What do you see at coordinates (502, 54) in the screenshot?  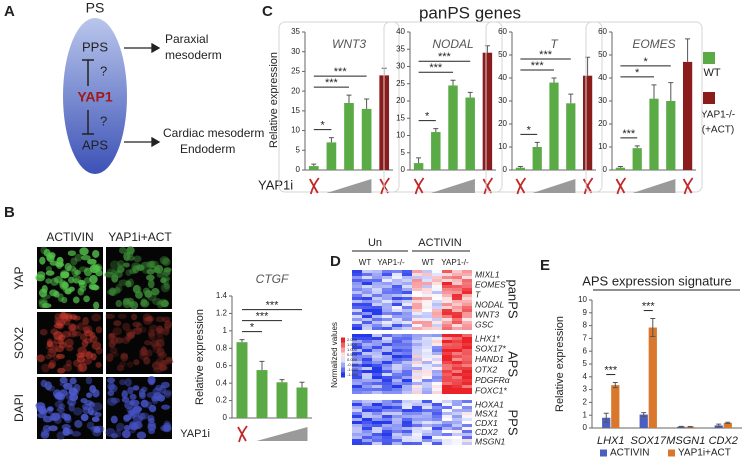 I see `y-tick-label: 50` at bounding box center [502, 54].